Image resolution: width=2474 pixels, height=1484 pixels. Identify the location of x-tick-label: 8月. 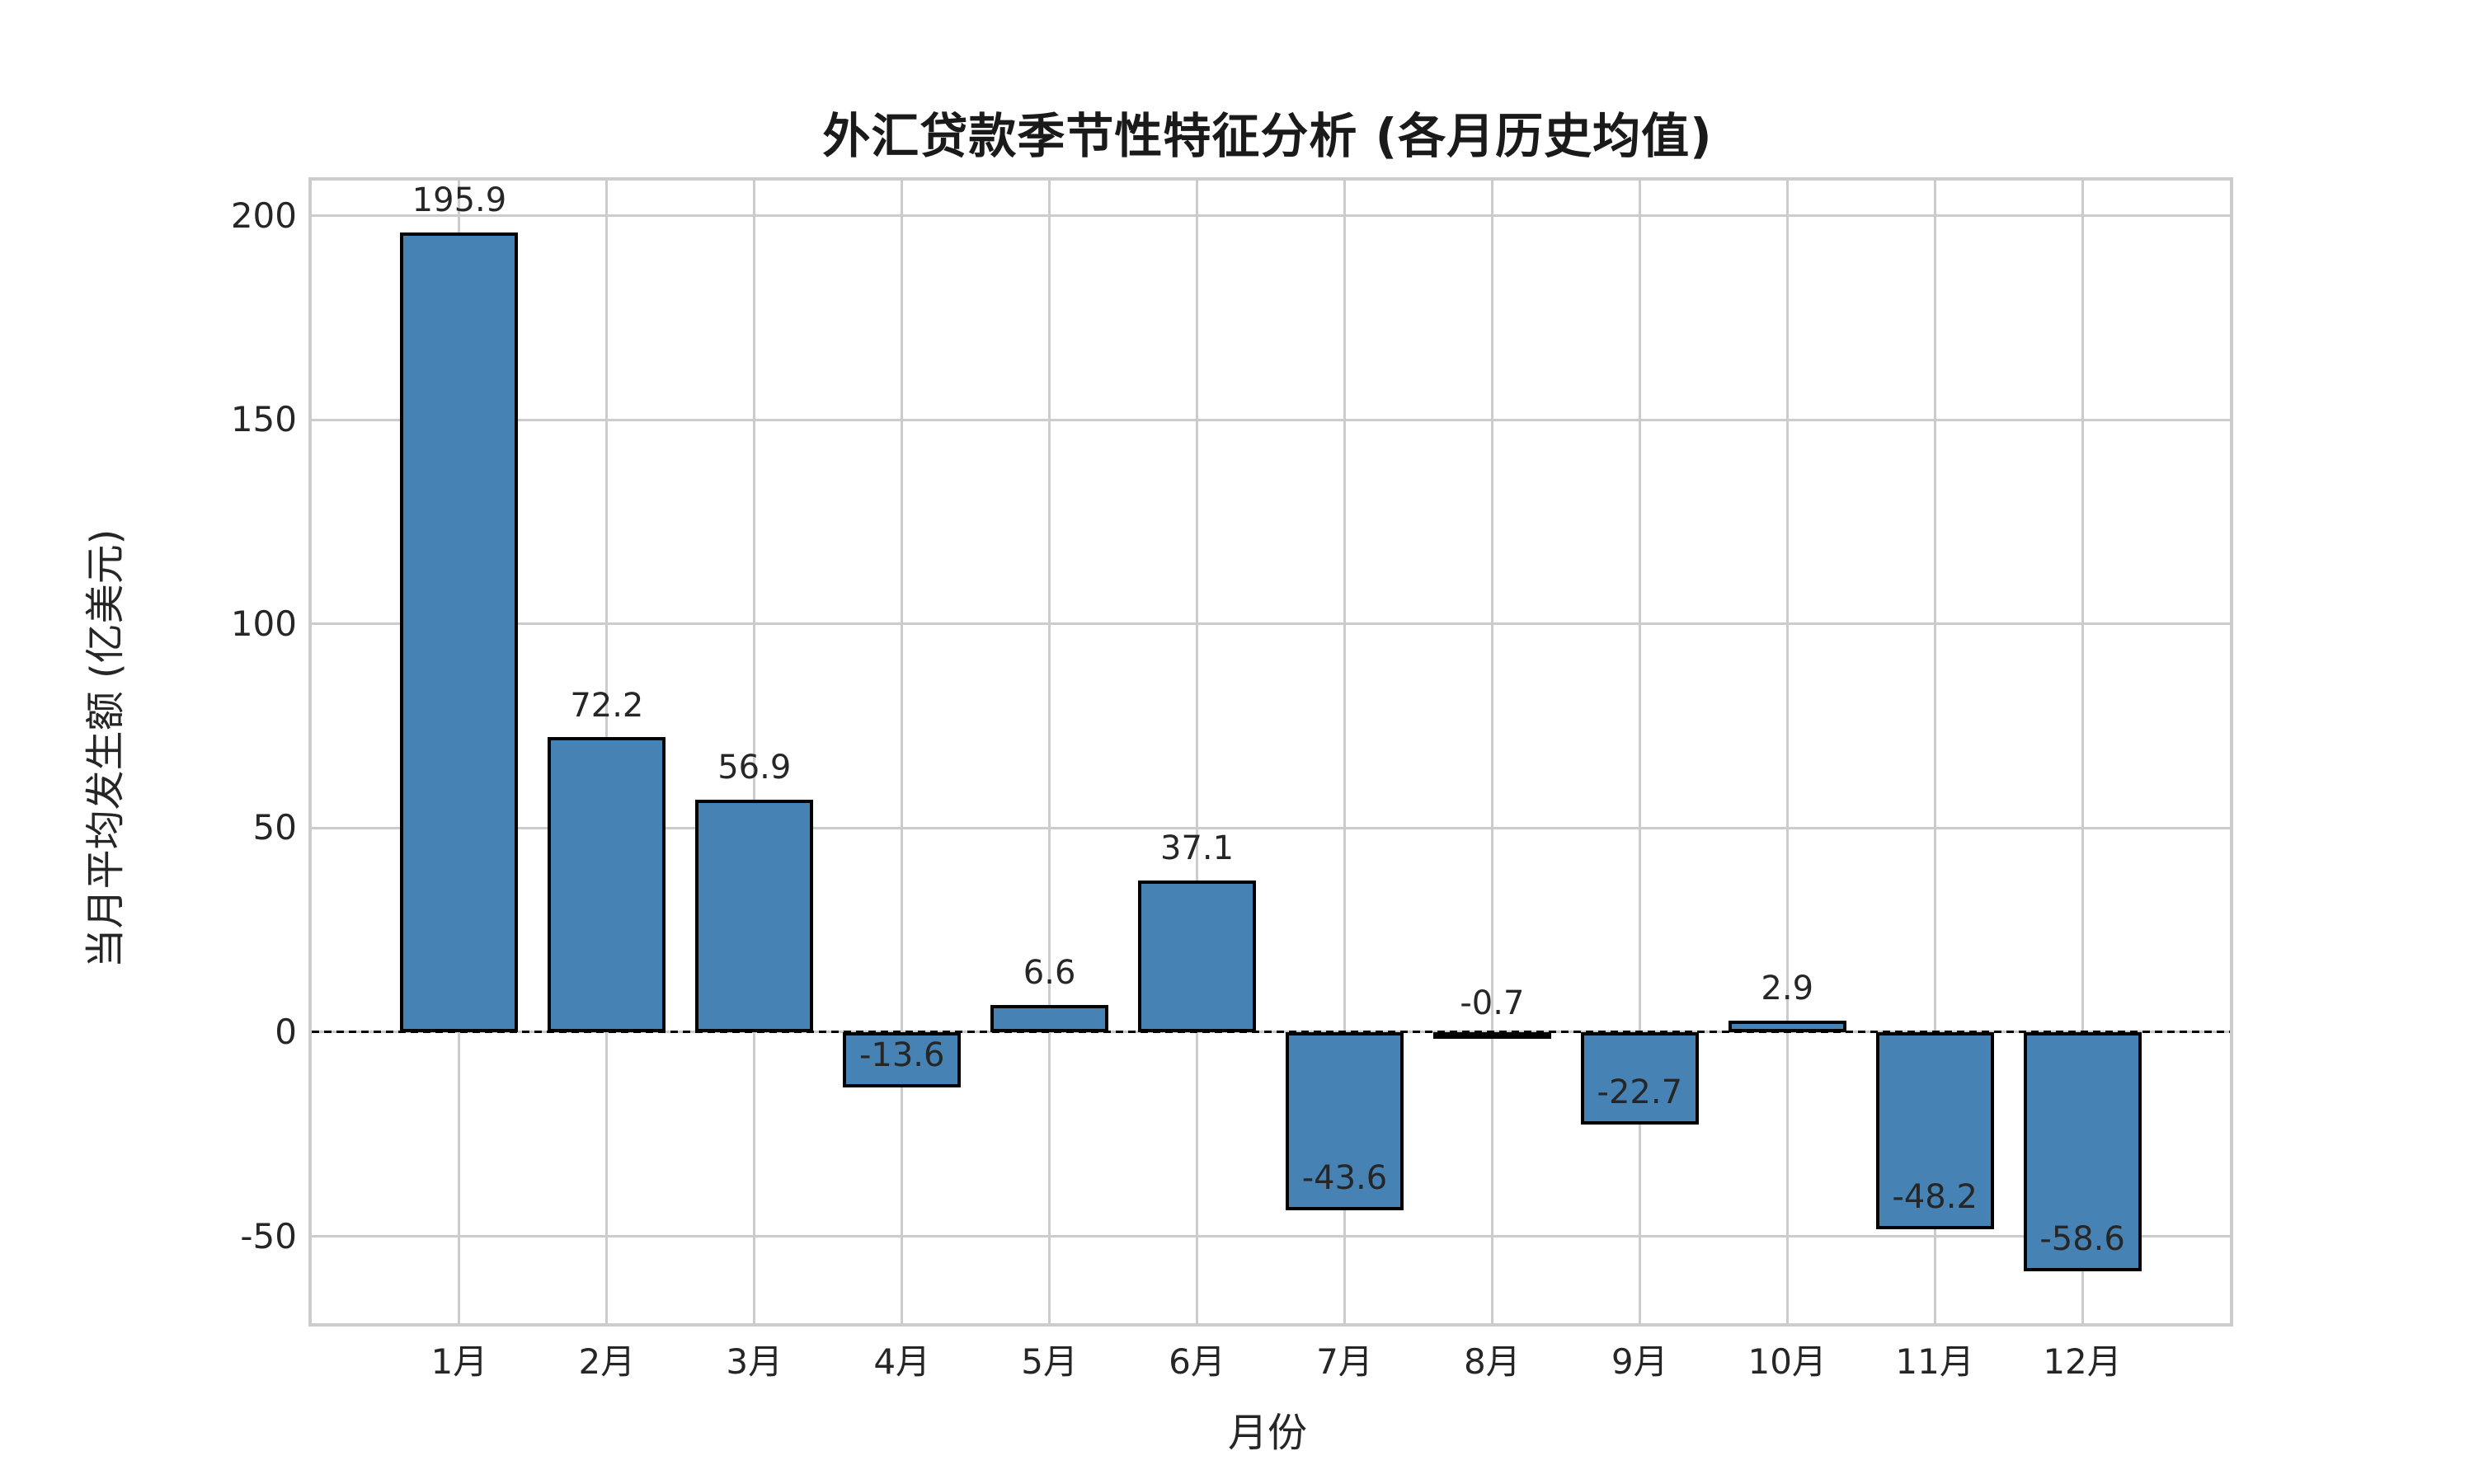
(1492, 1361).